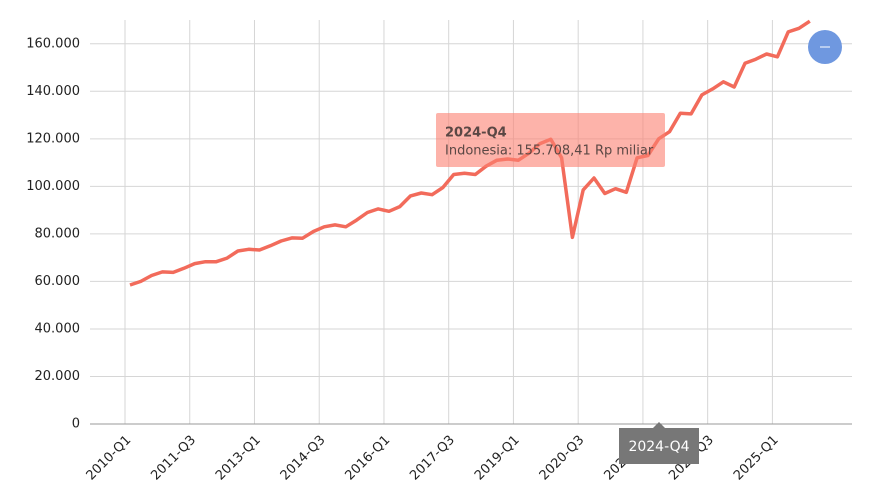 The height and width of the screenshot is (500, 873). I want to click on x-tick-label: 2013-Q1, so click(238, 458).